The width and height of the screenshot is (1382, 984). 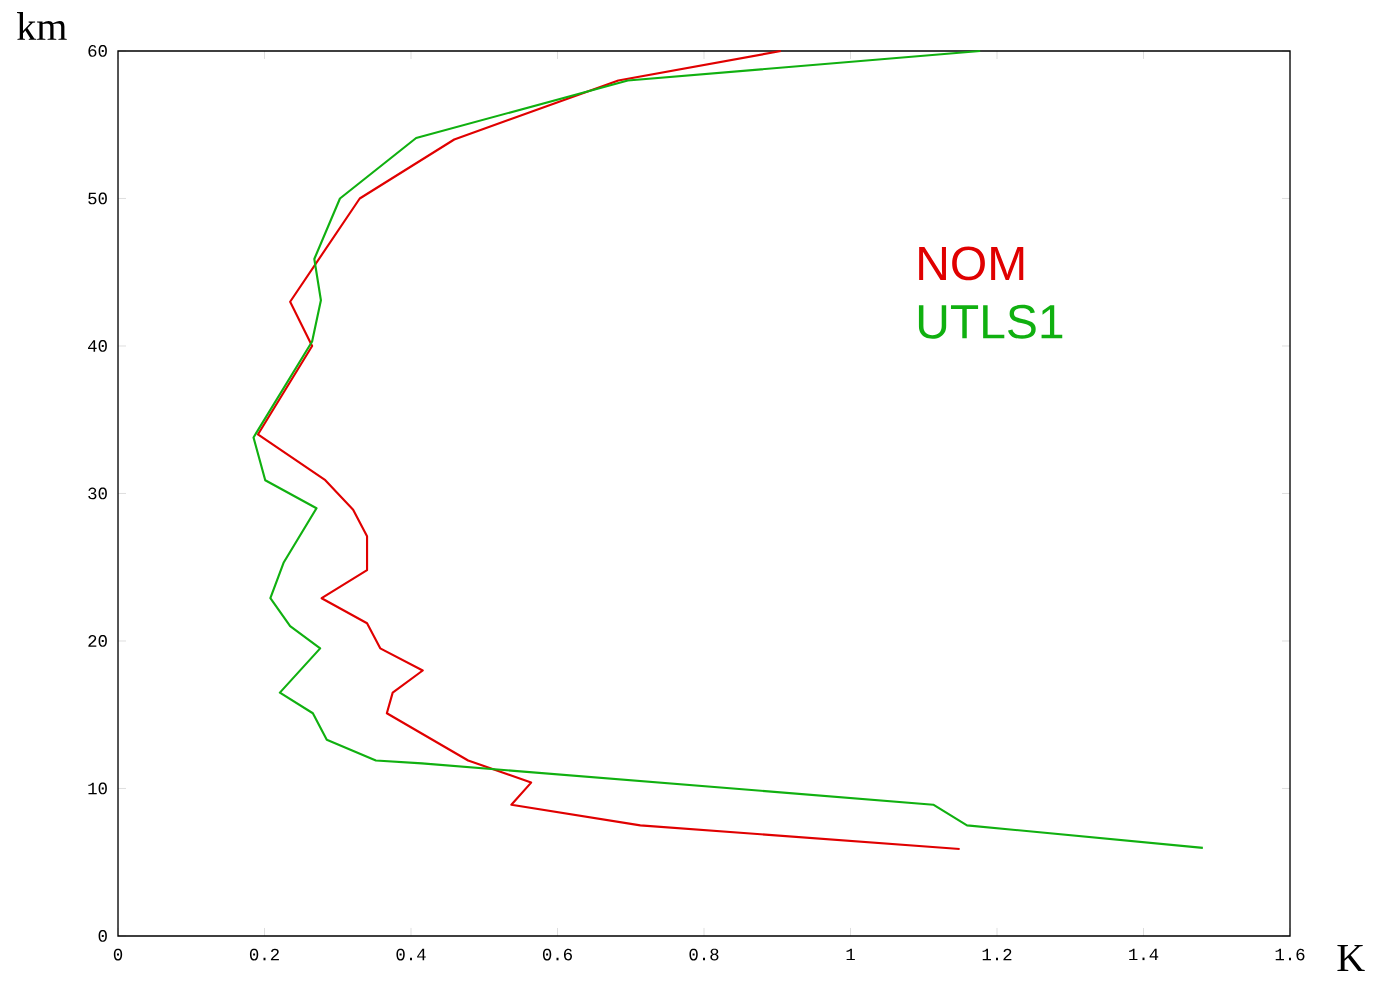 I want to click on y-tick-label: 30, so click(x=97, y=493).